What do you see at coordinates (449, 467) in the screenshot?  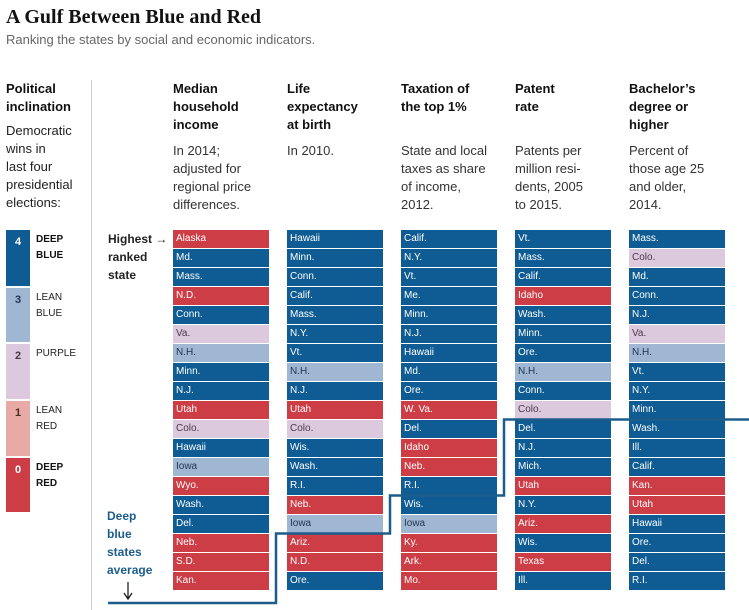 I see `state-cell: Neb.` at bounding box center [449, 467].